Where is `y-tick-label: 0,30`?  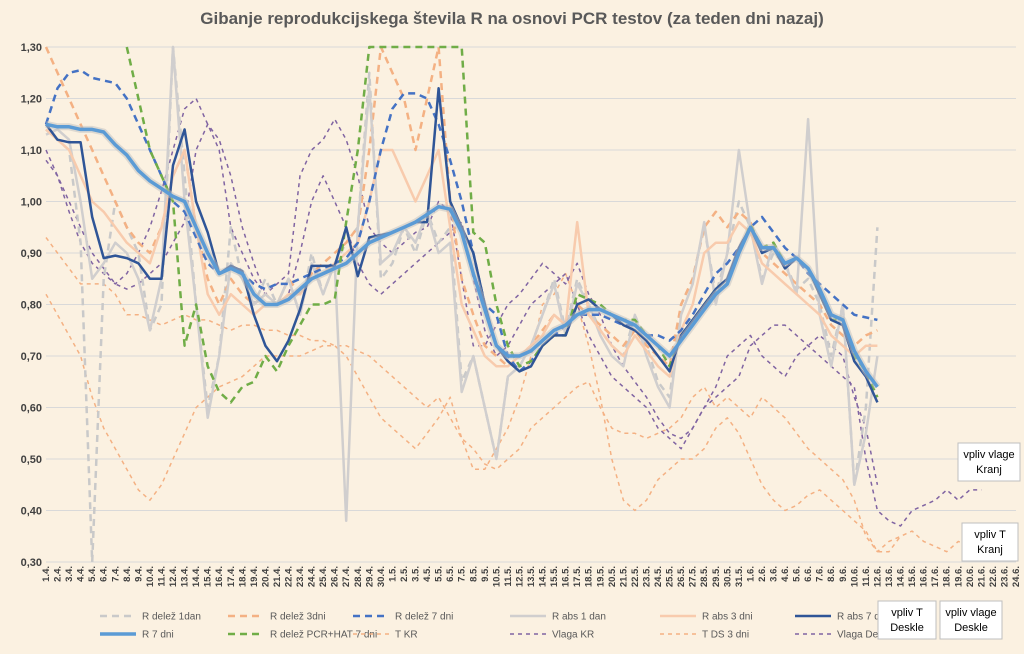
y-tick-label: 0,30 is located at coordinates (31, 563).